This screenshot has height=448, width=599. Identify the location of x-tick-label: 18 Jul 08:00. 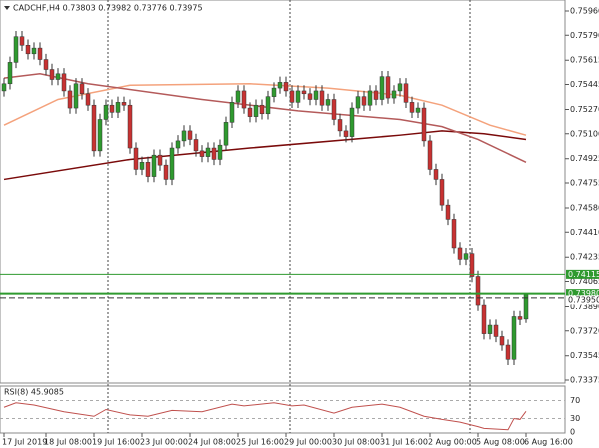
(68, 442).